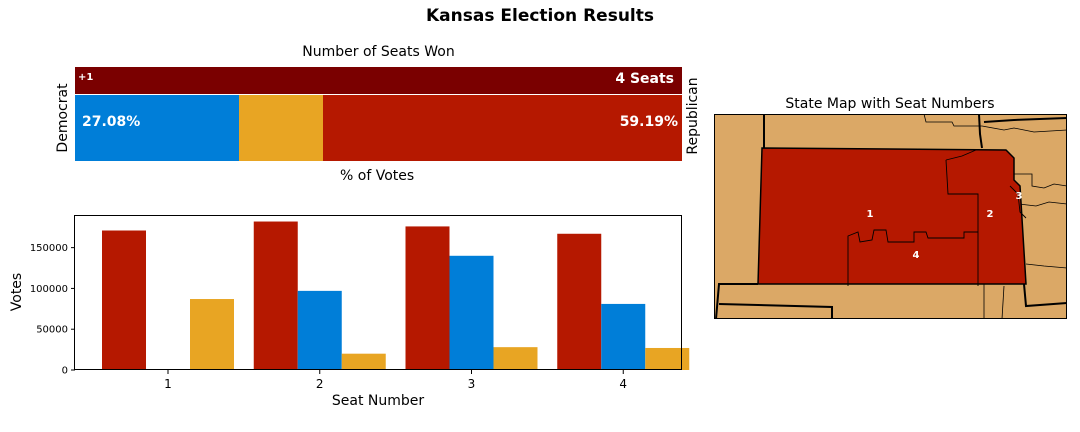 The image size is (1080, 432). I want to click on y-tick-label: 50000, so click(52, 330).